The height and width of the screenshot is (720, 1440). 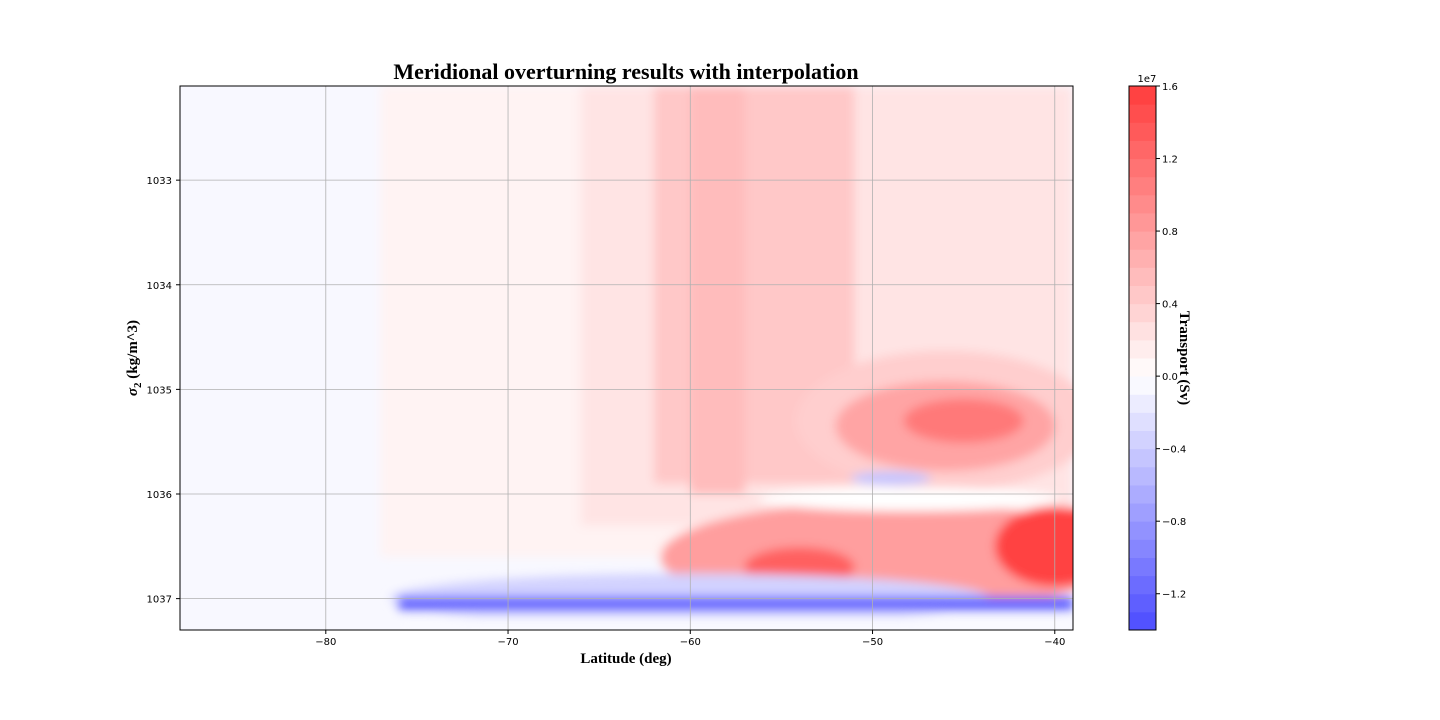 I want to click on contour-bottom-white, so click(x=735, y=623).